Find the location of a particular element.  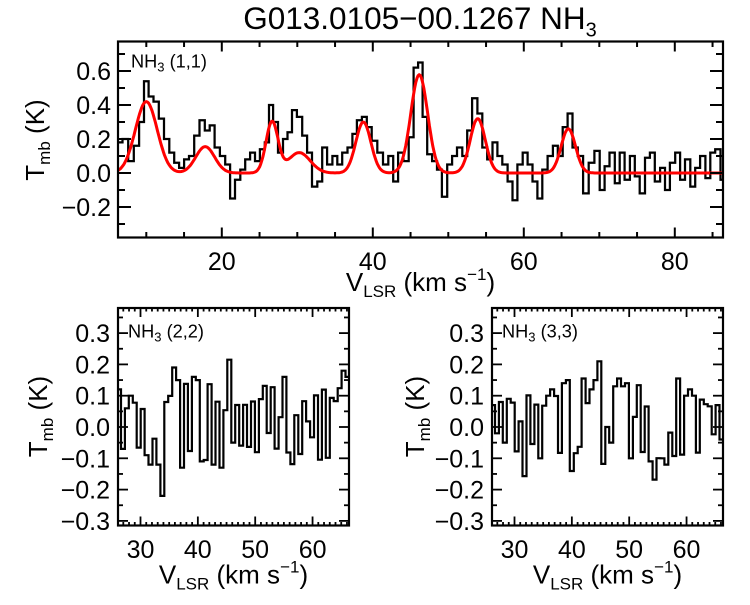

svg-text: 0.6 is located at coordinates (93, 72).